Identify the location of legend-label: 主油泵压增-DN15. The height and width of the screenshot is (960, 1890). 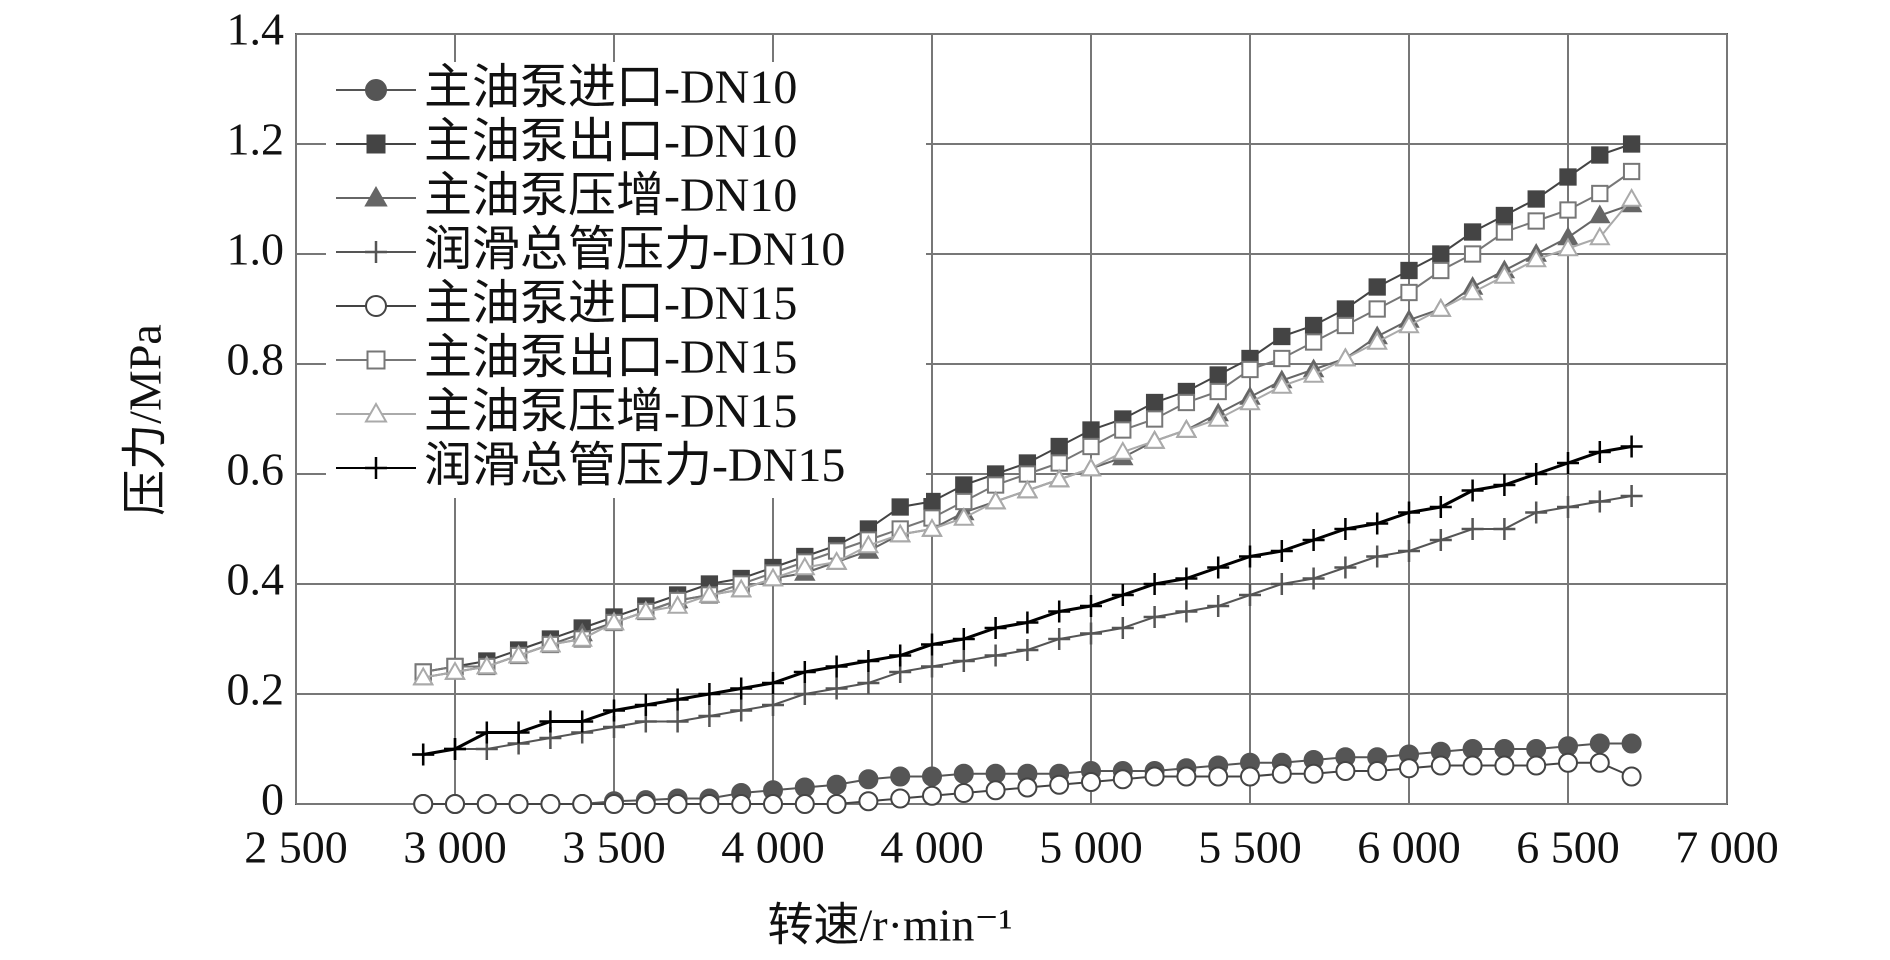
(610, 411).